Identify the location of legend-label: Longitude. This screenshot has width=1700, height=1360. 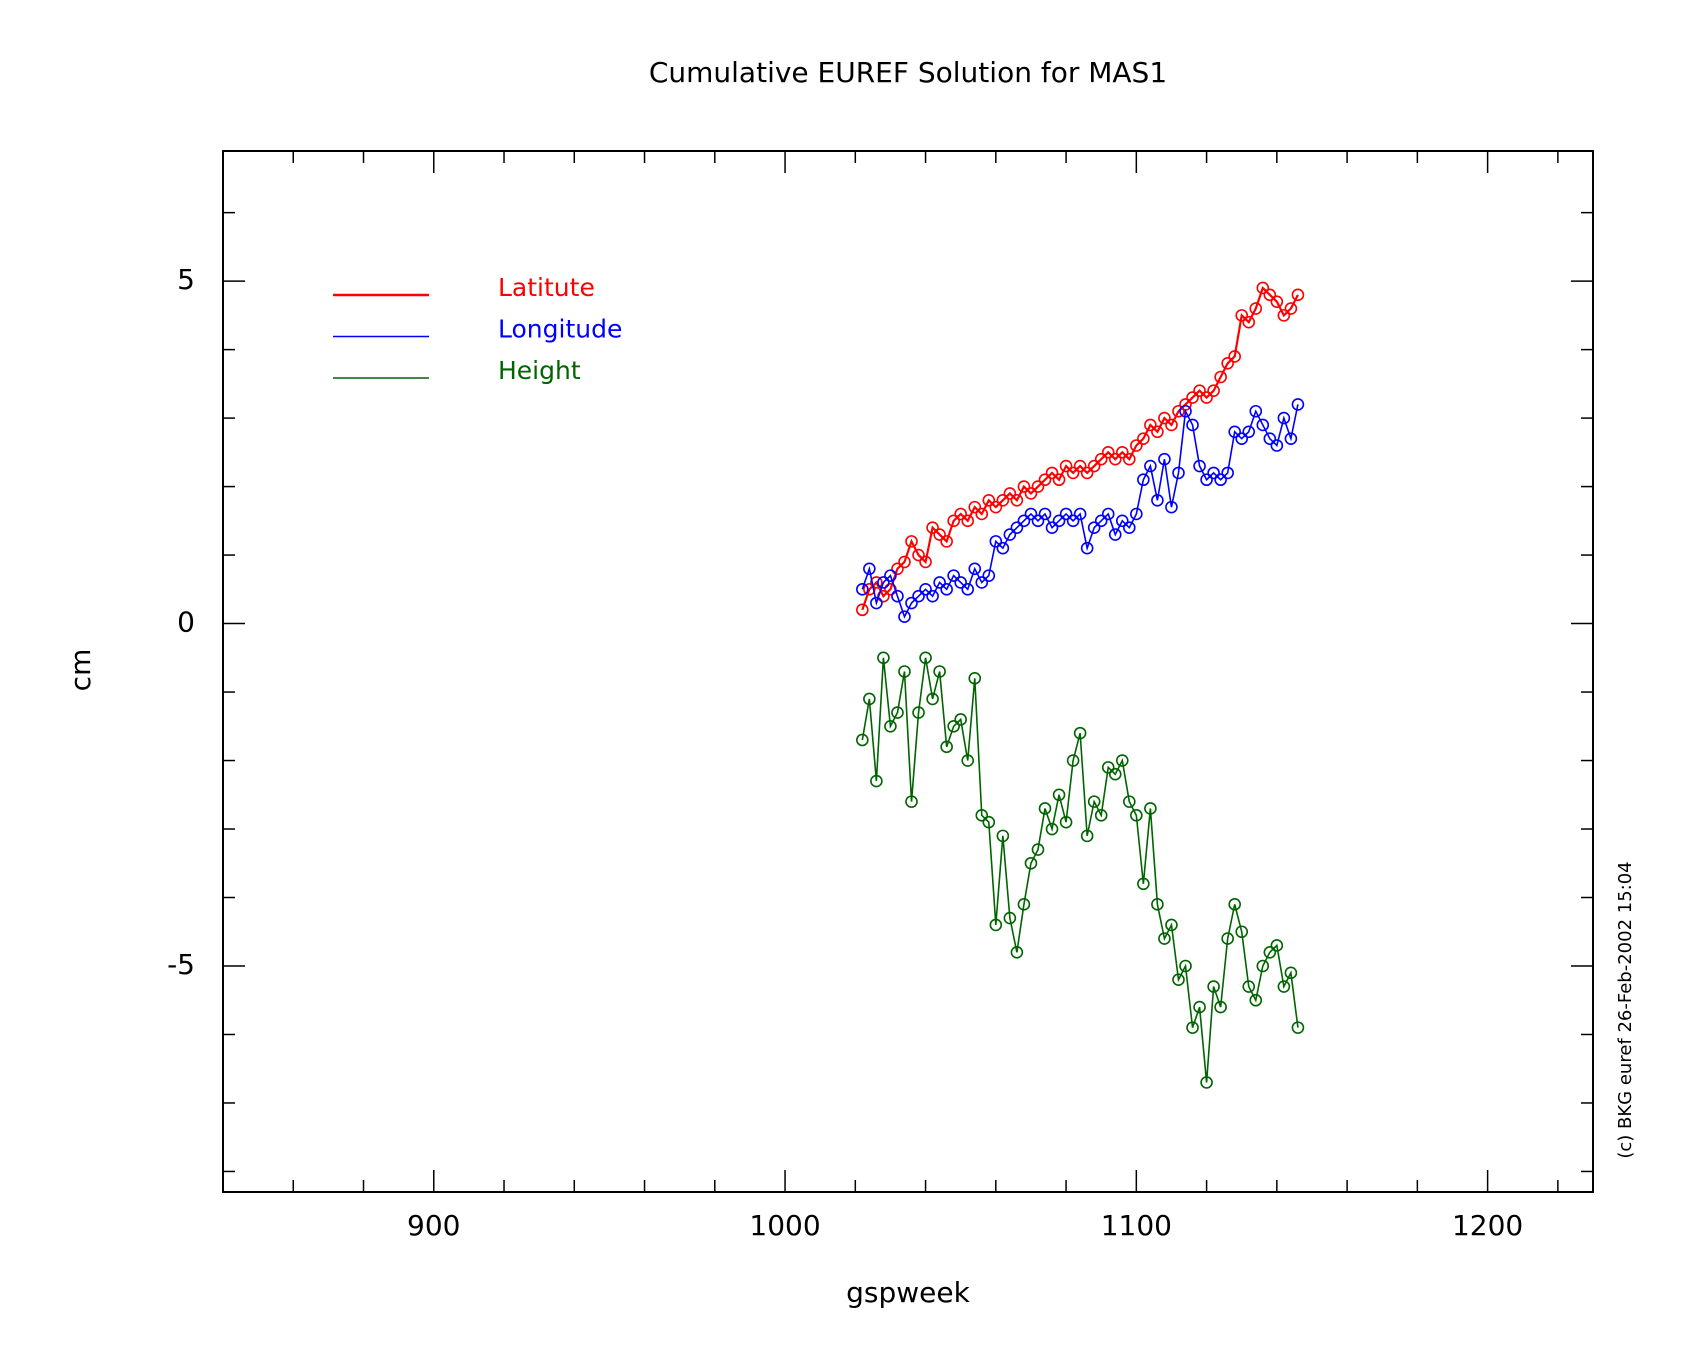
(560, 329).